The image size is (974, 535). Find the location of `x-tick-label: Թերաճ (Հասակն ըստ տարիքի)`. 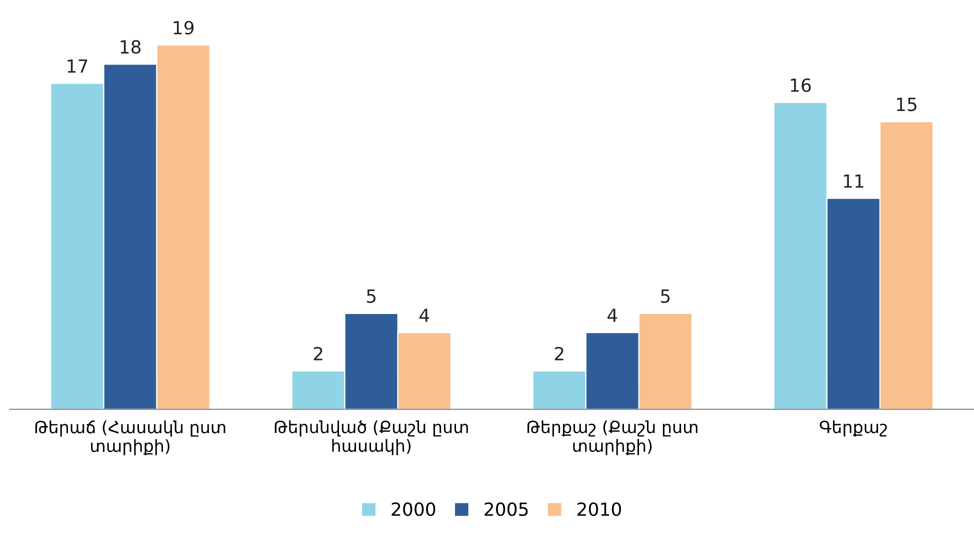

x-tick-label: Թերաճ (Հասակն ըստ տարիքի) is located at coordinates (130, 438).